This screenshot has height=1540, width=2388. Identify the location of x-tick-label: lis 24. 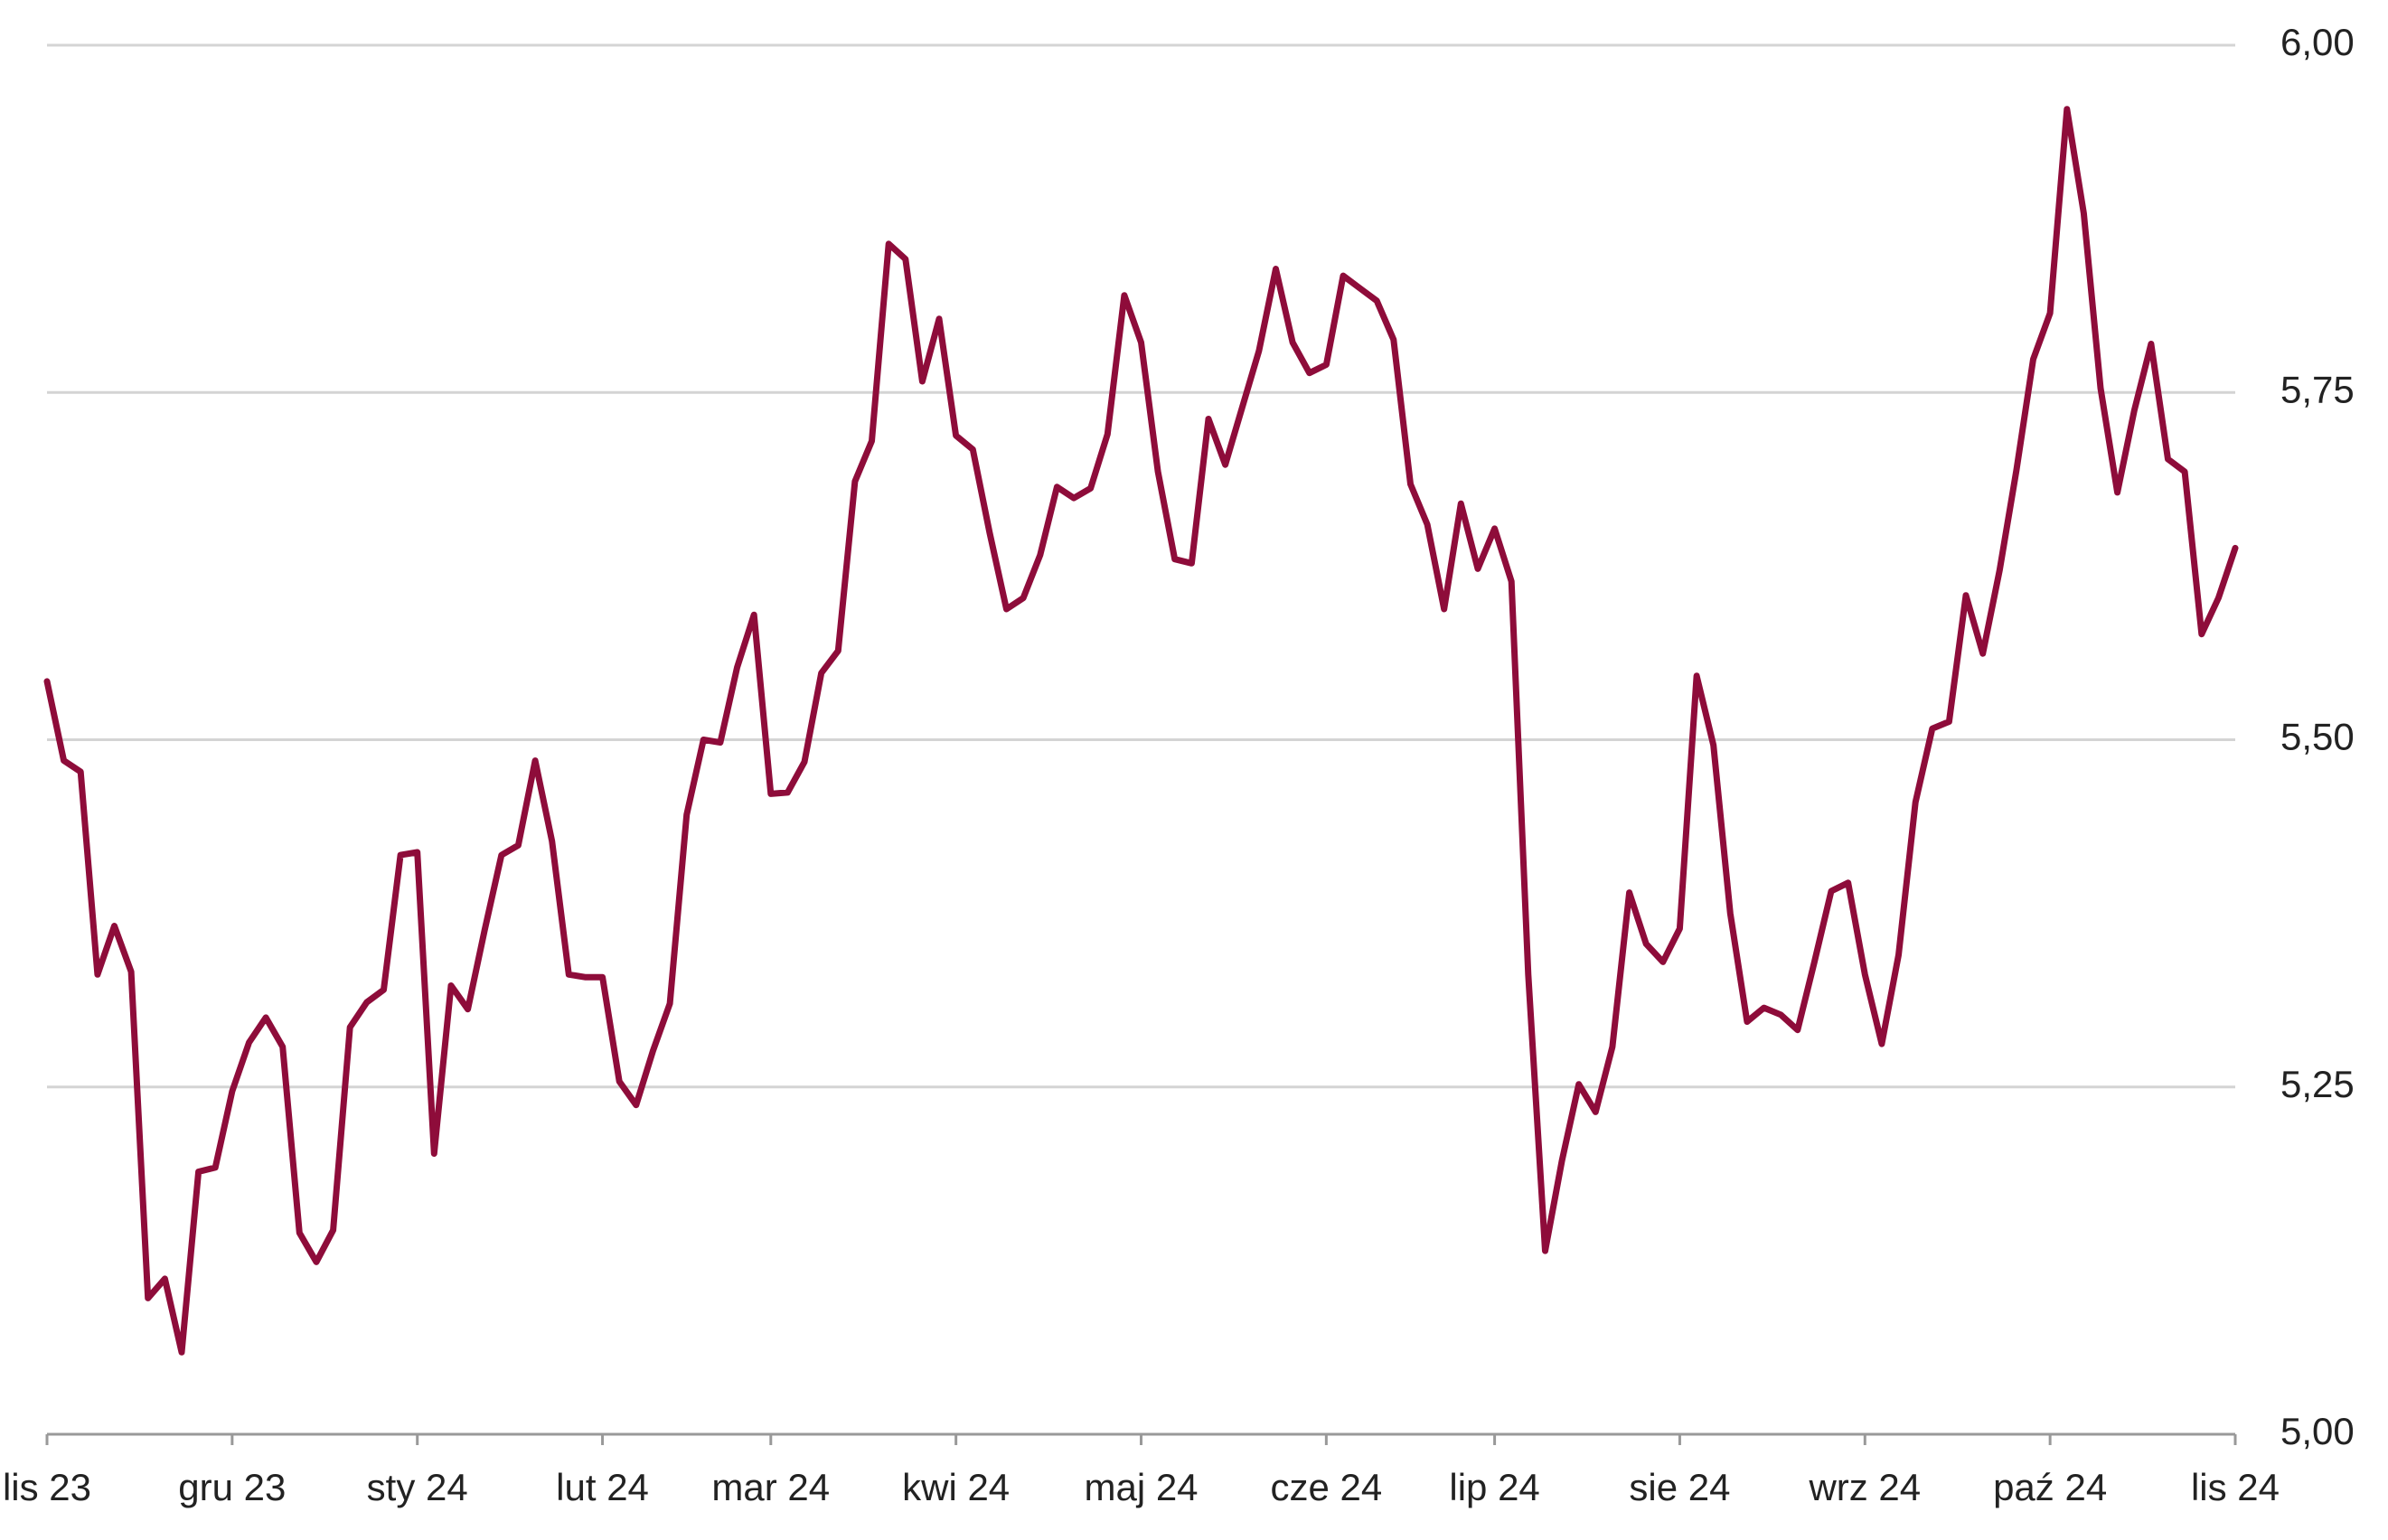
(2236, 1487).